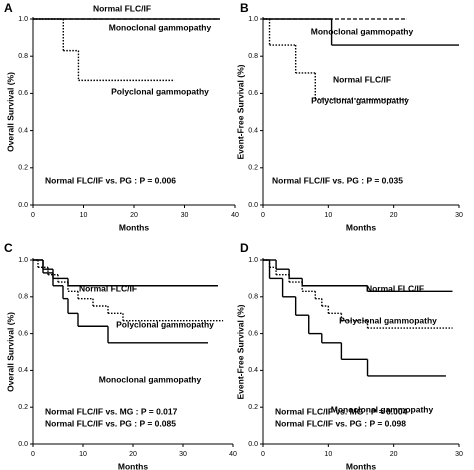 This screenshot has width=474, height=470. I want to click on annotation: Normal FLC/IF vs. PG : P = 0.035, so click(337, 180).